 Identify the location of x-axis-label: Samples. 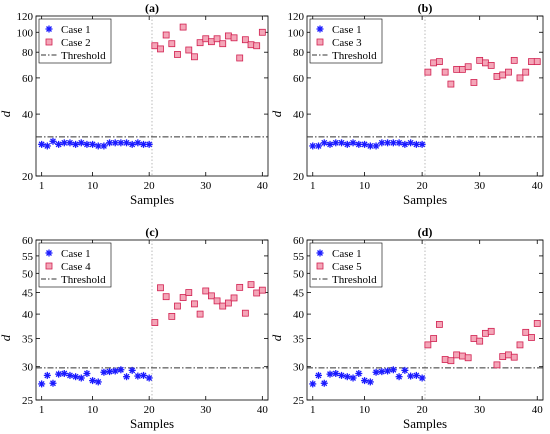
(152, 199).